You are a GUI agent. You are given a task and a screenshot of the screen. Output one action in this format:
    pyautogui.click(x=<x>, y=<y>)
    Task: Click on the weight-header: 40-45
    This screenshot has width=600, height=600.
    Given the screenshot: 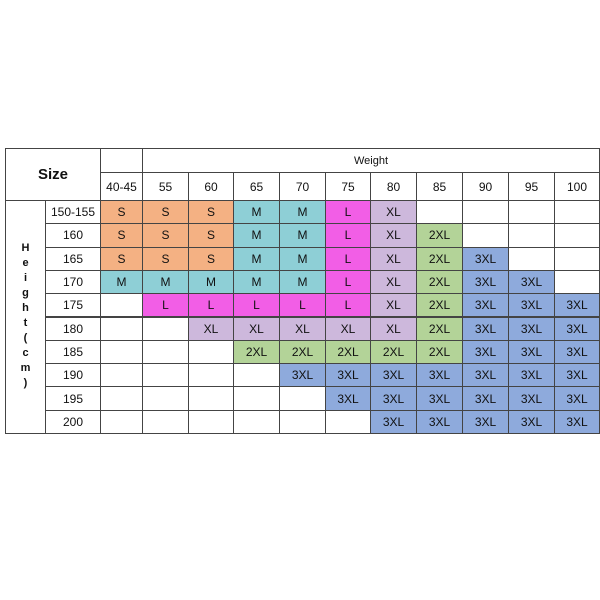 What is the action you would take?
    pyautogui.click(x=121, y=186)
    